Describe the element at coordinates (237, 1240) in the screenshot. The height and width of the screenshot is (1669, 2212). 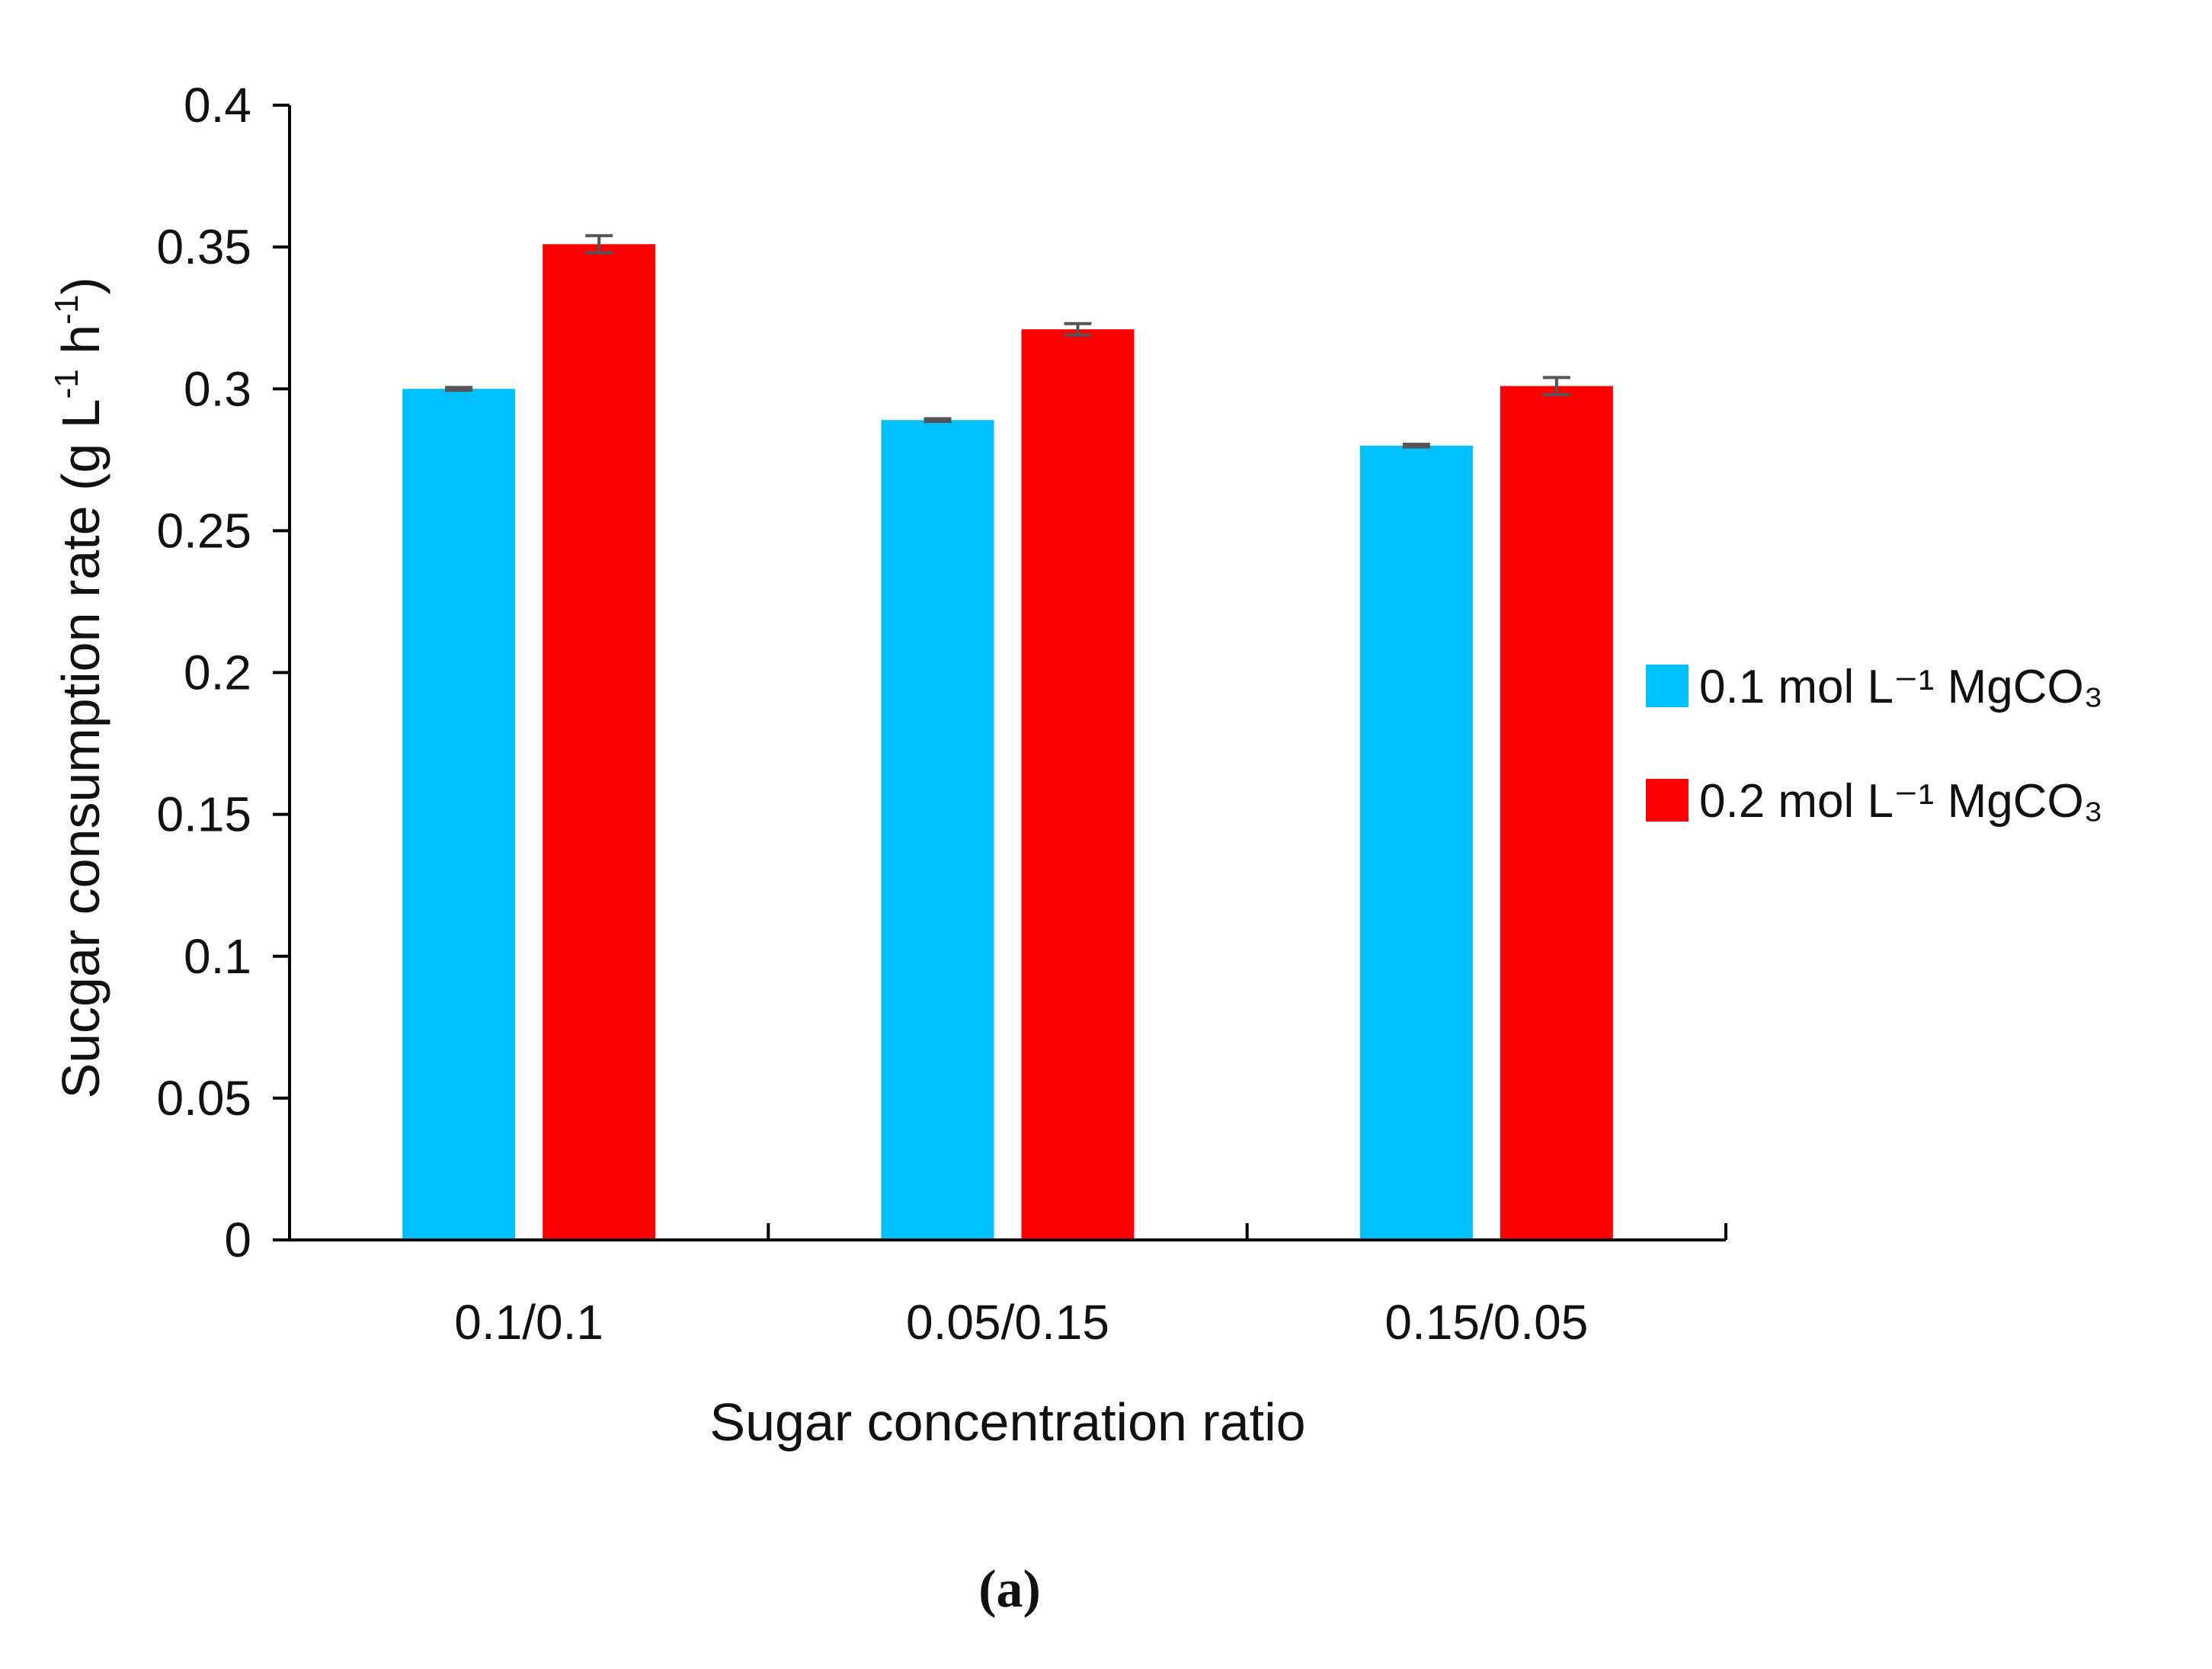
I see `y-tick-label: 0` at that location.